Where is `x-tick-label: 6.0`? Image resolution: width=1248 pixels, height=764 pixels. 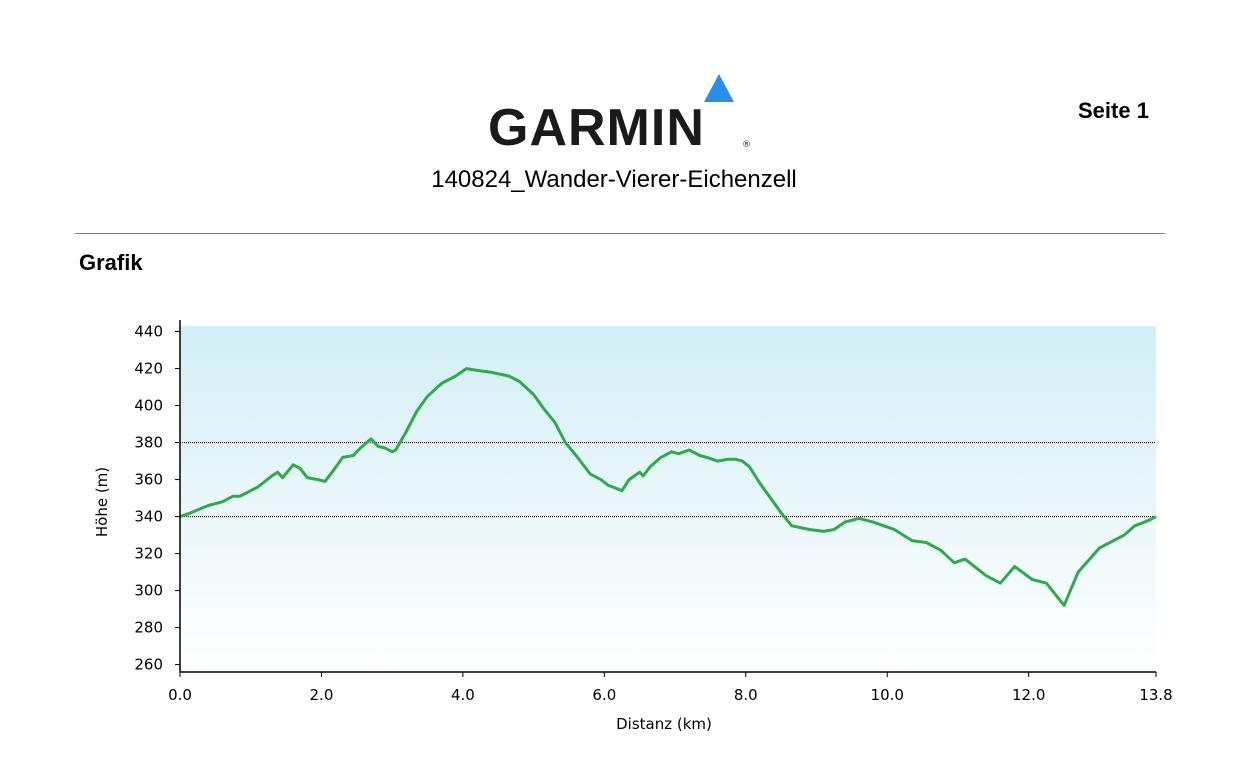
x-tick-label: 6.0 is located at coordinates (604, 695).